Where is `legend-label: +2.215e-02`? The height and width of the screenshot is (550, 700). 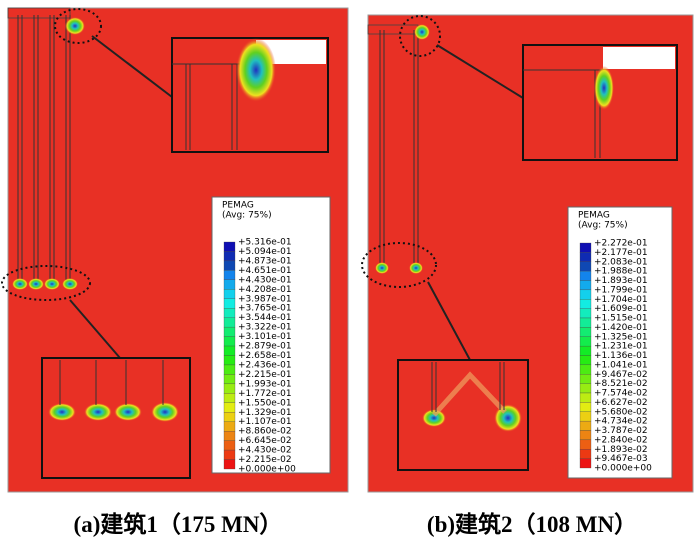
legend-label: +2.215e-02 is located at coordinates (265, 460).